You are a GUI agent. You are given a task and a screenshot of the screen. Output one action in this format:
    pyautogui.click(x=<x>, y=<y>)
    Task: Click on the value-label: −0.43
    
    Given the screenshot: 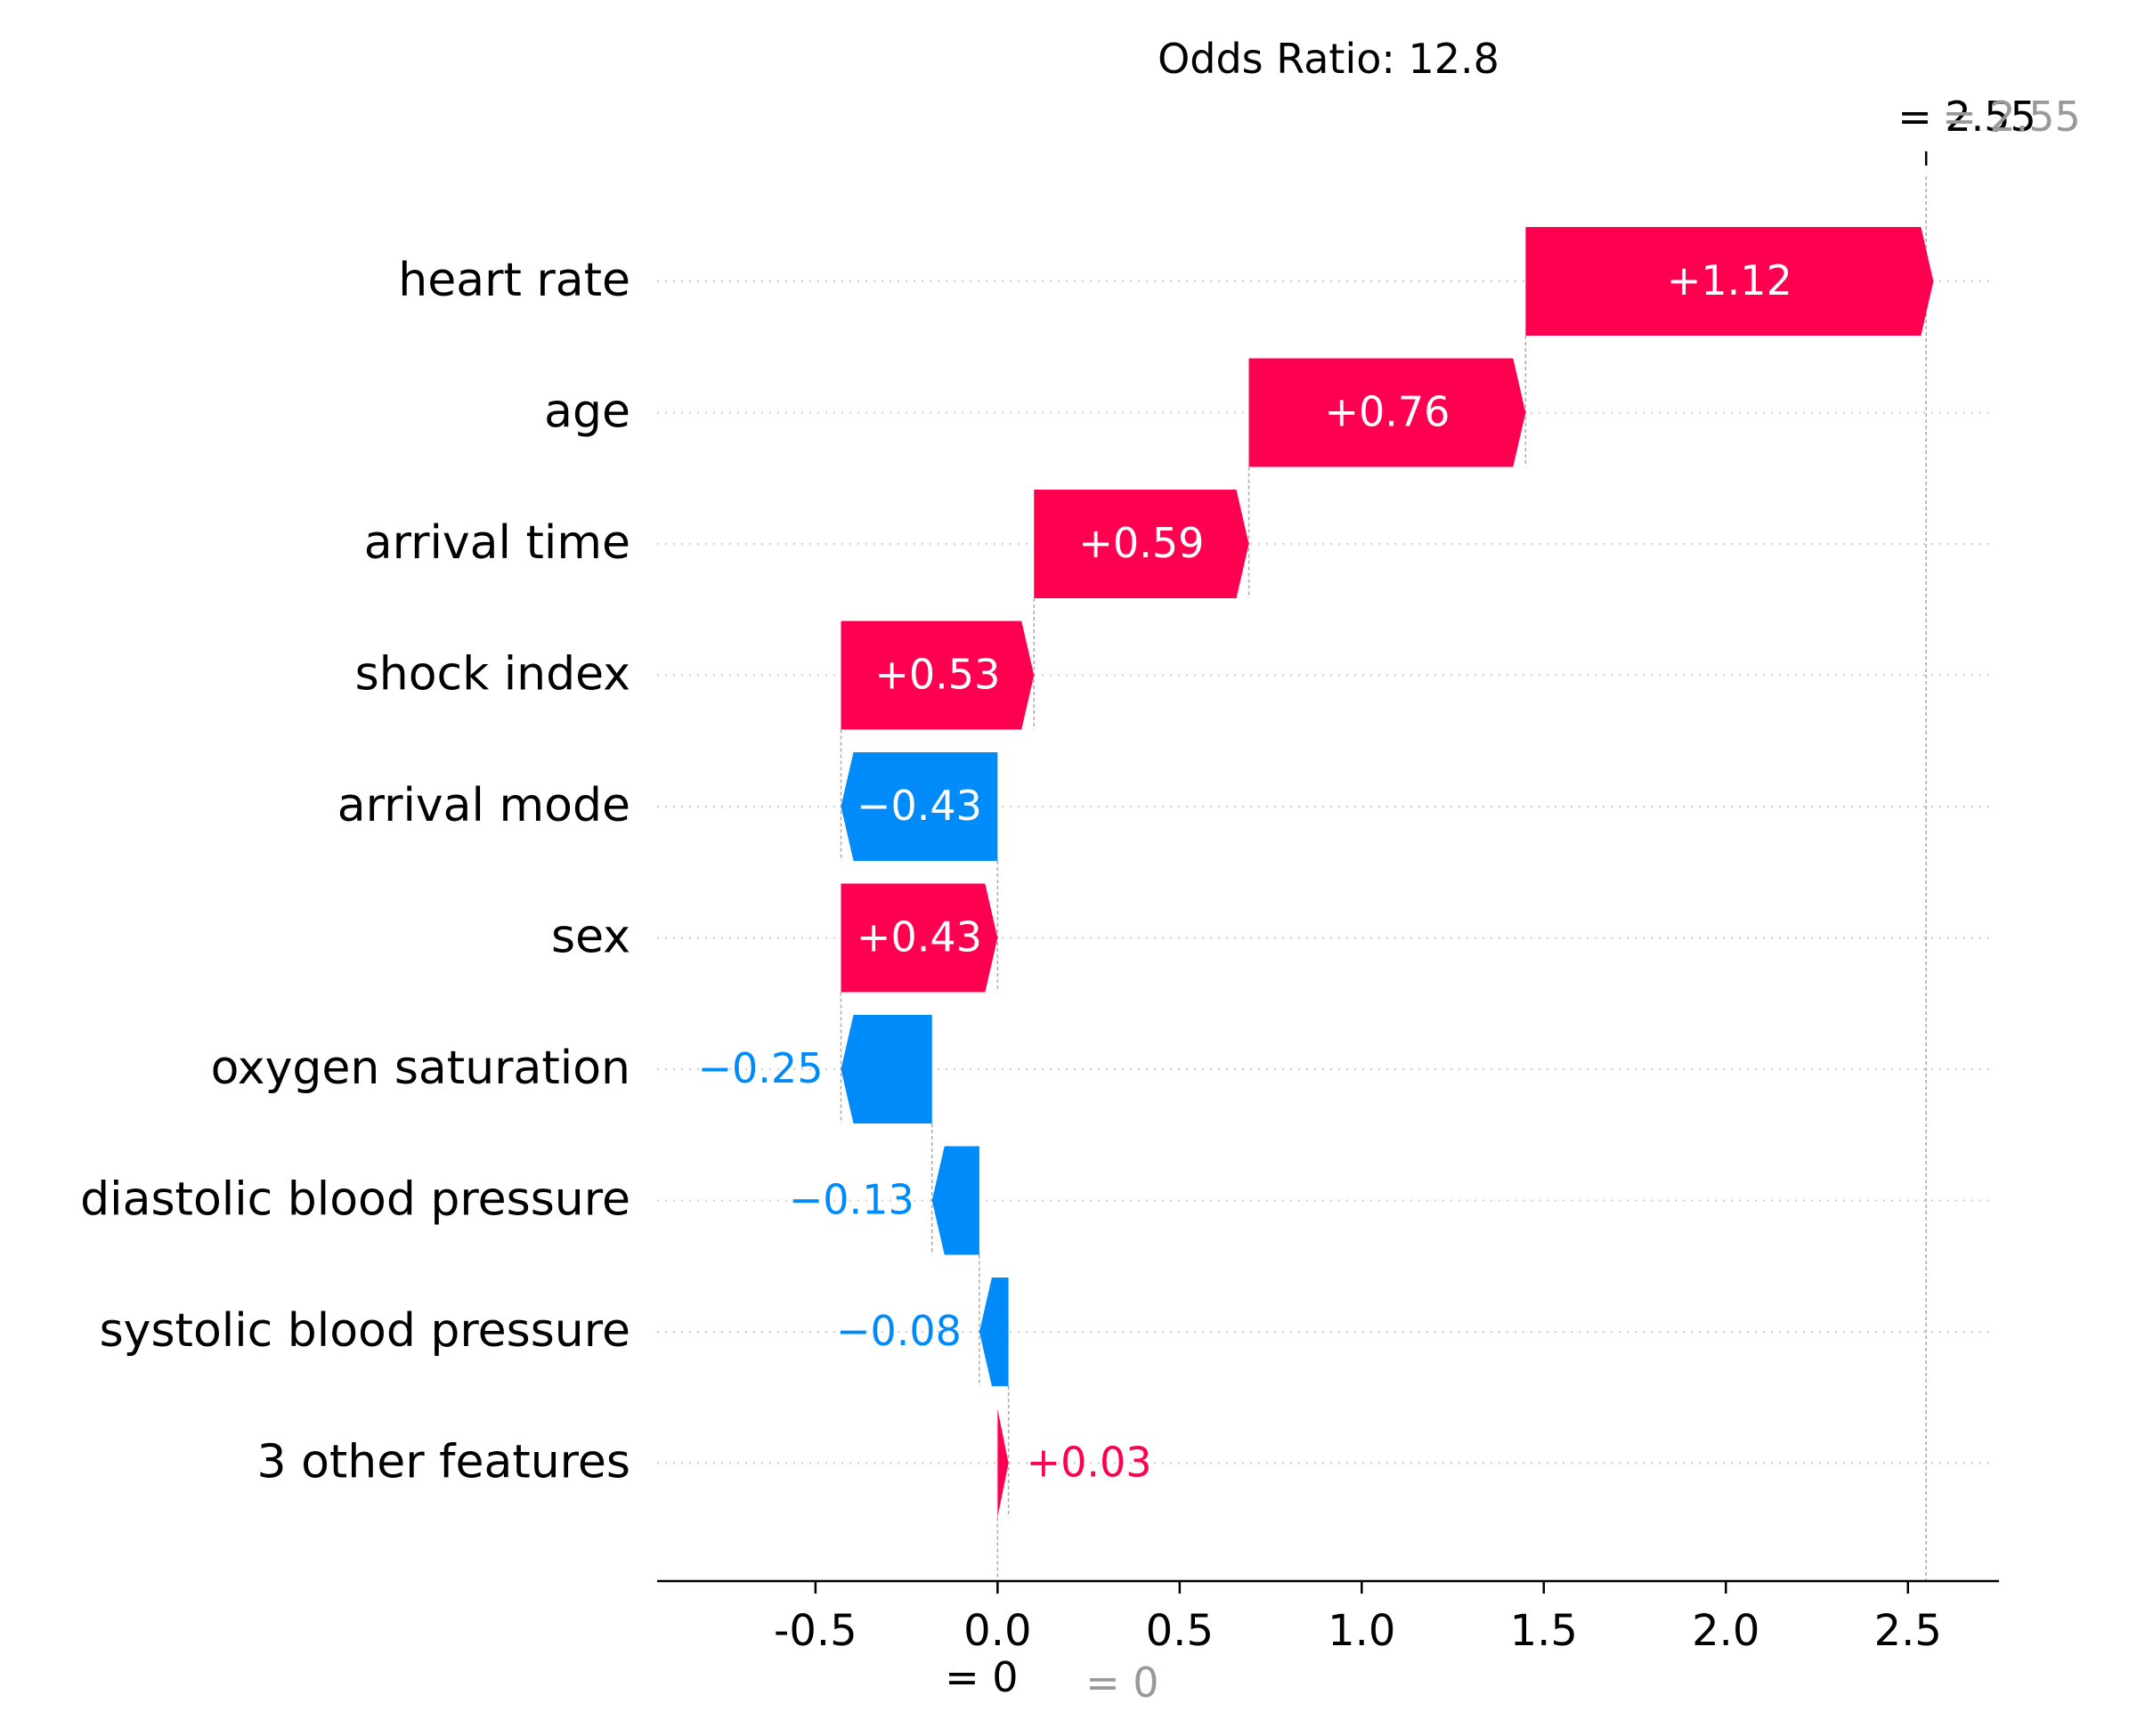 What is the action you would take?
    pyautogui.click(x=919, y=806)
    